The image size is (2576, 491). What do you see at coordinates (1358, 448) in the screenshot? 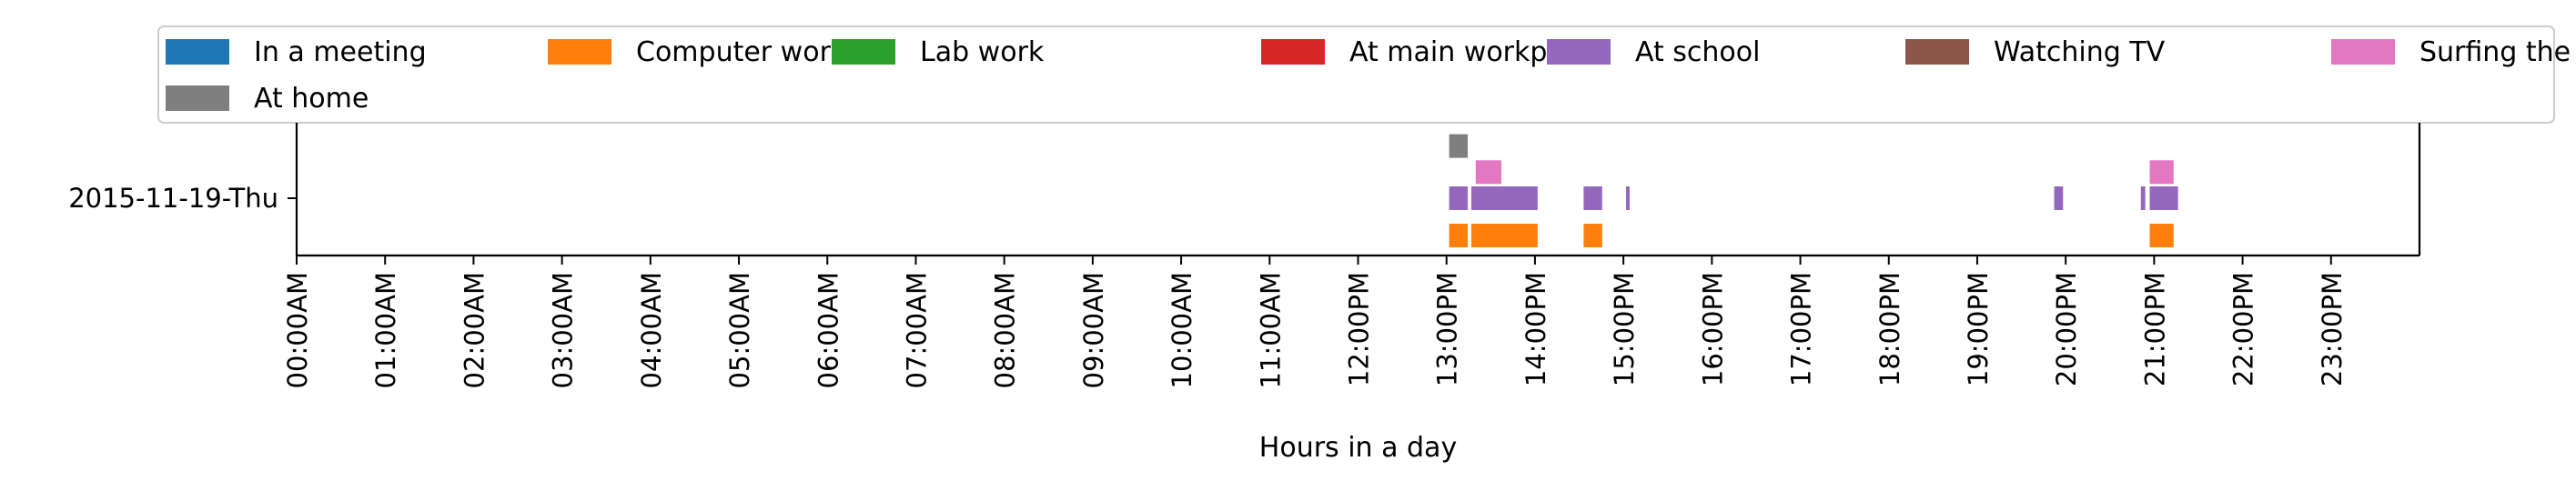
I see `x-axis-title: Hours in a day` at bounding box center [1358, 448].